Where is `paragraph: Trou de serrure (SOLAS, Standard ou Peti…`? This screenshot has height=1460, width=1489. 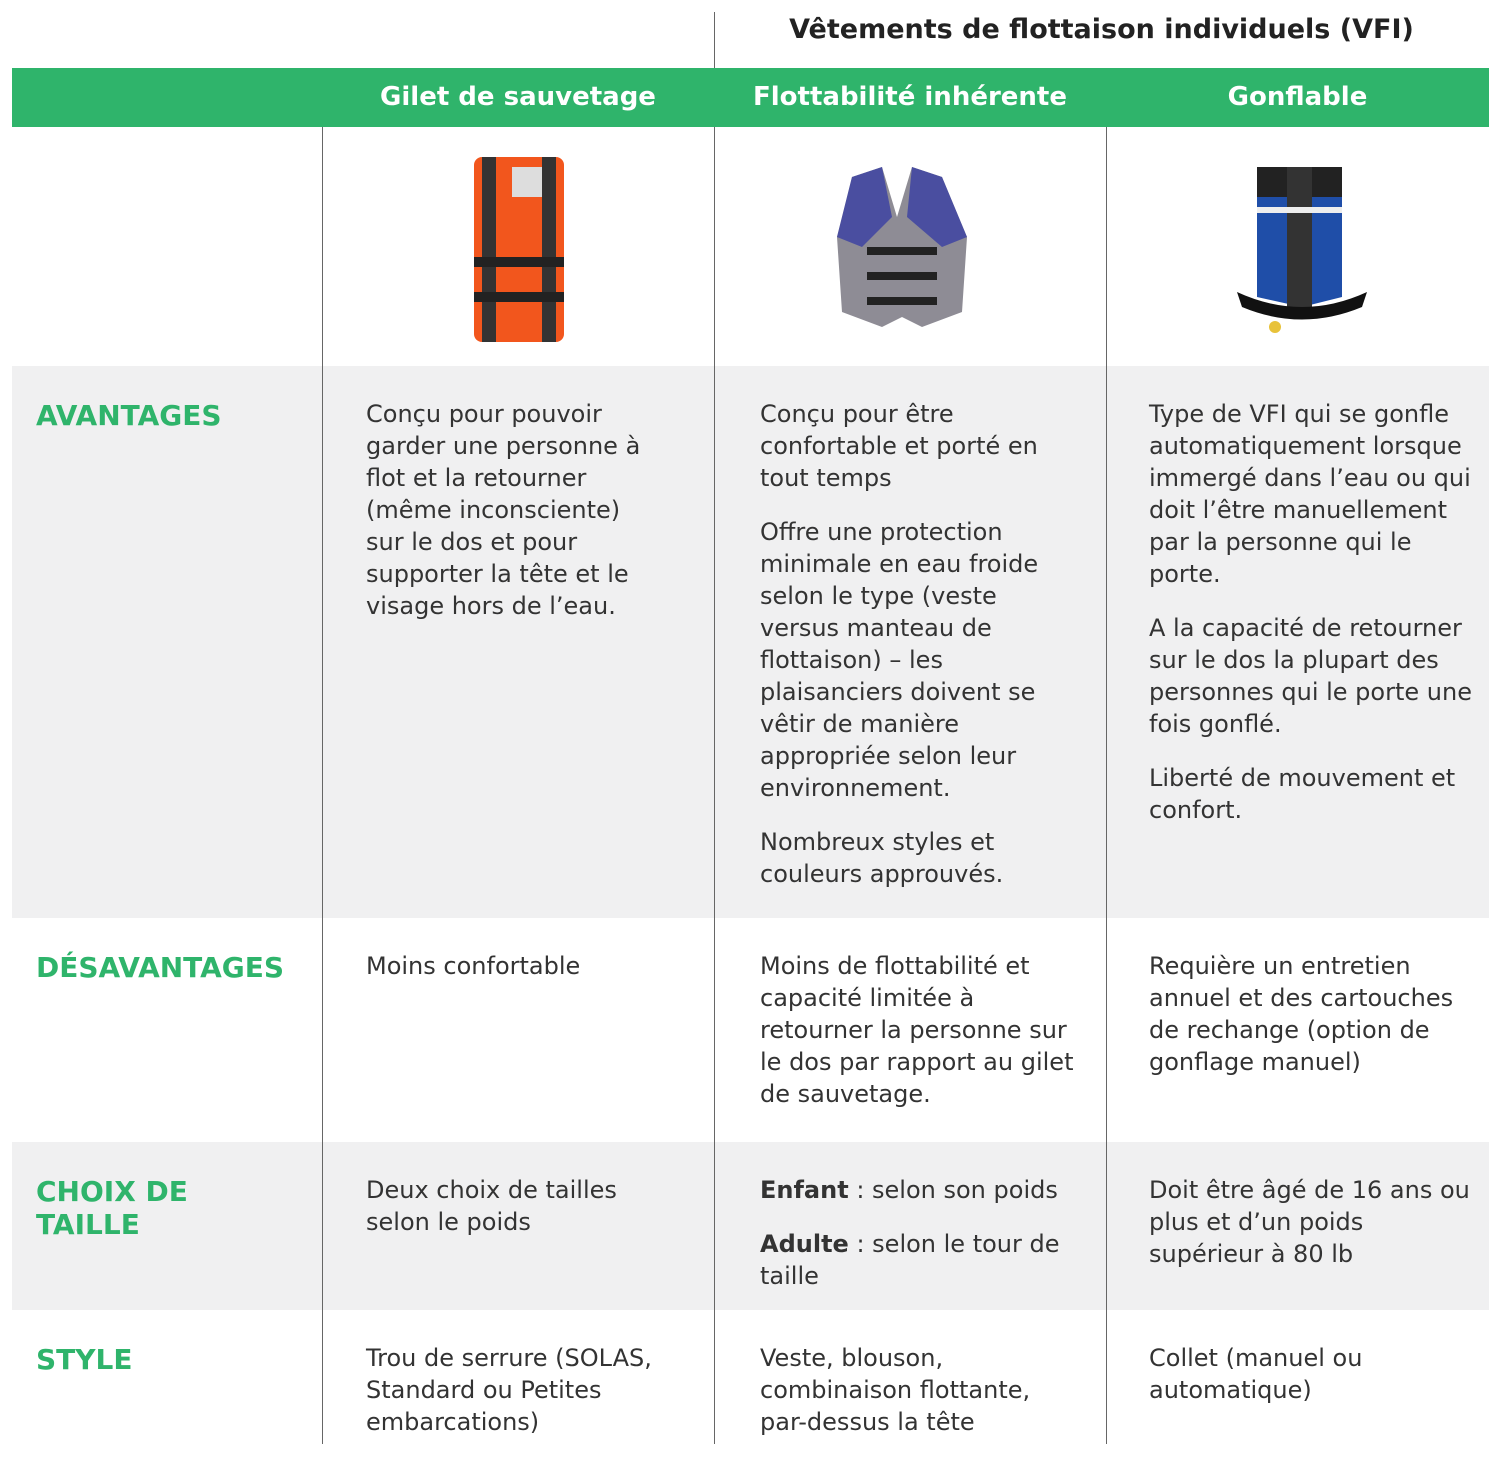
paragraph: Trou de serrure (SOLAS, Standard ou Peti… is located at coordinates (509, 1390).